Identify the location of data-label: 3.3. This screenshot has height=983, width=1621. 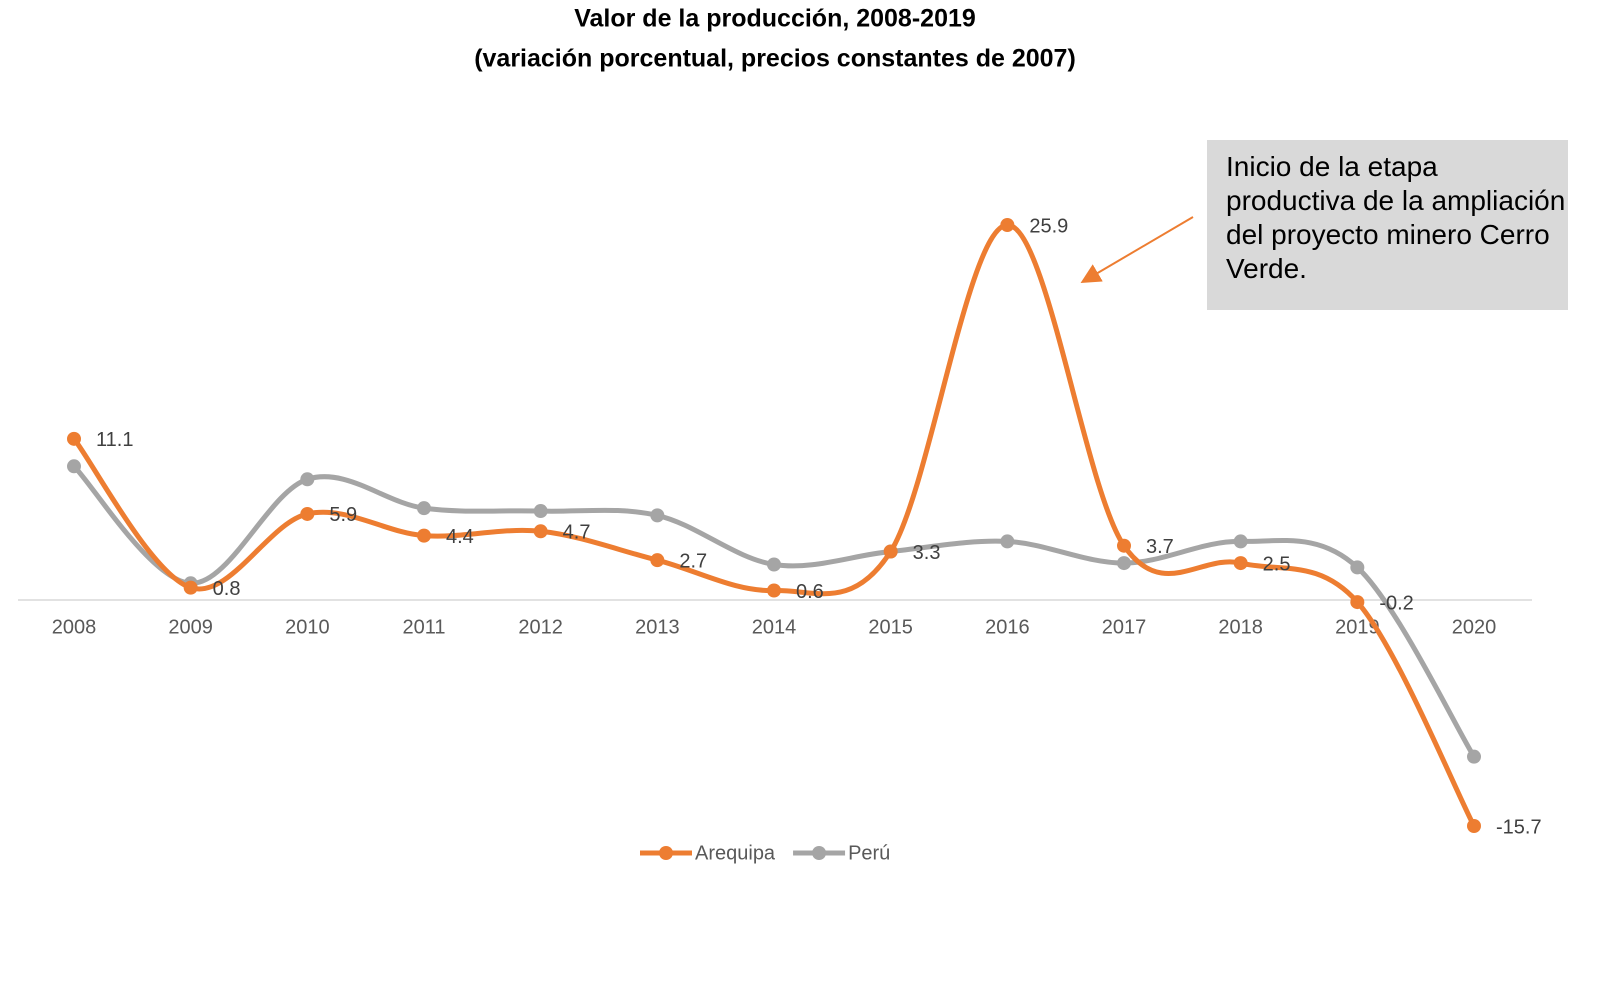
(927, 553).